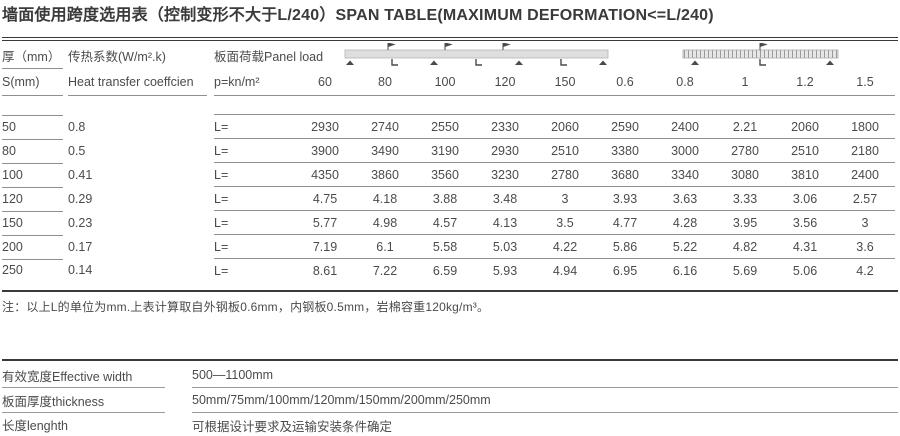 The image size is (900, 436). I want to click on span-value-cell: 3190, so click(445, 150).